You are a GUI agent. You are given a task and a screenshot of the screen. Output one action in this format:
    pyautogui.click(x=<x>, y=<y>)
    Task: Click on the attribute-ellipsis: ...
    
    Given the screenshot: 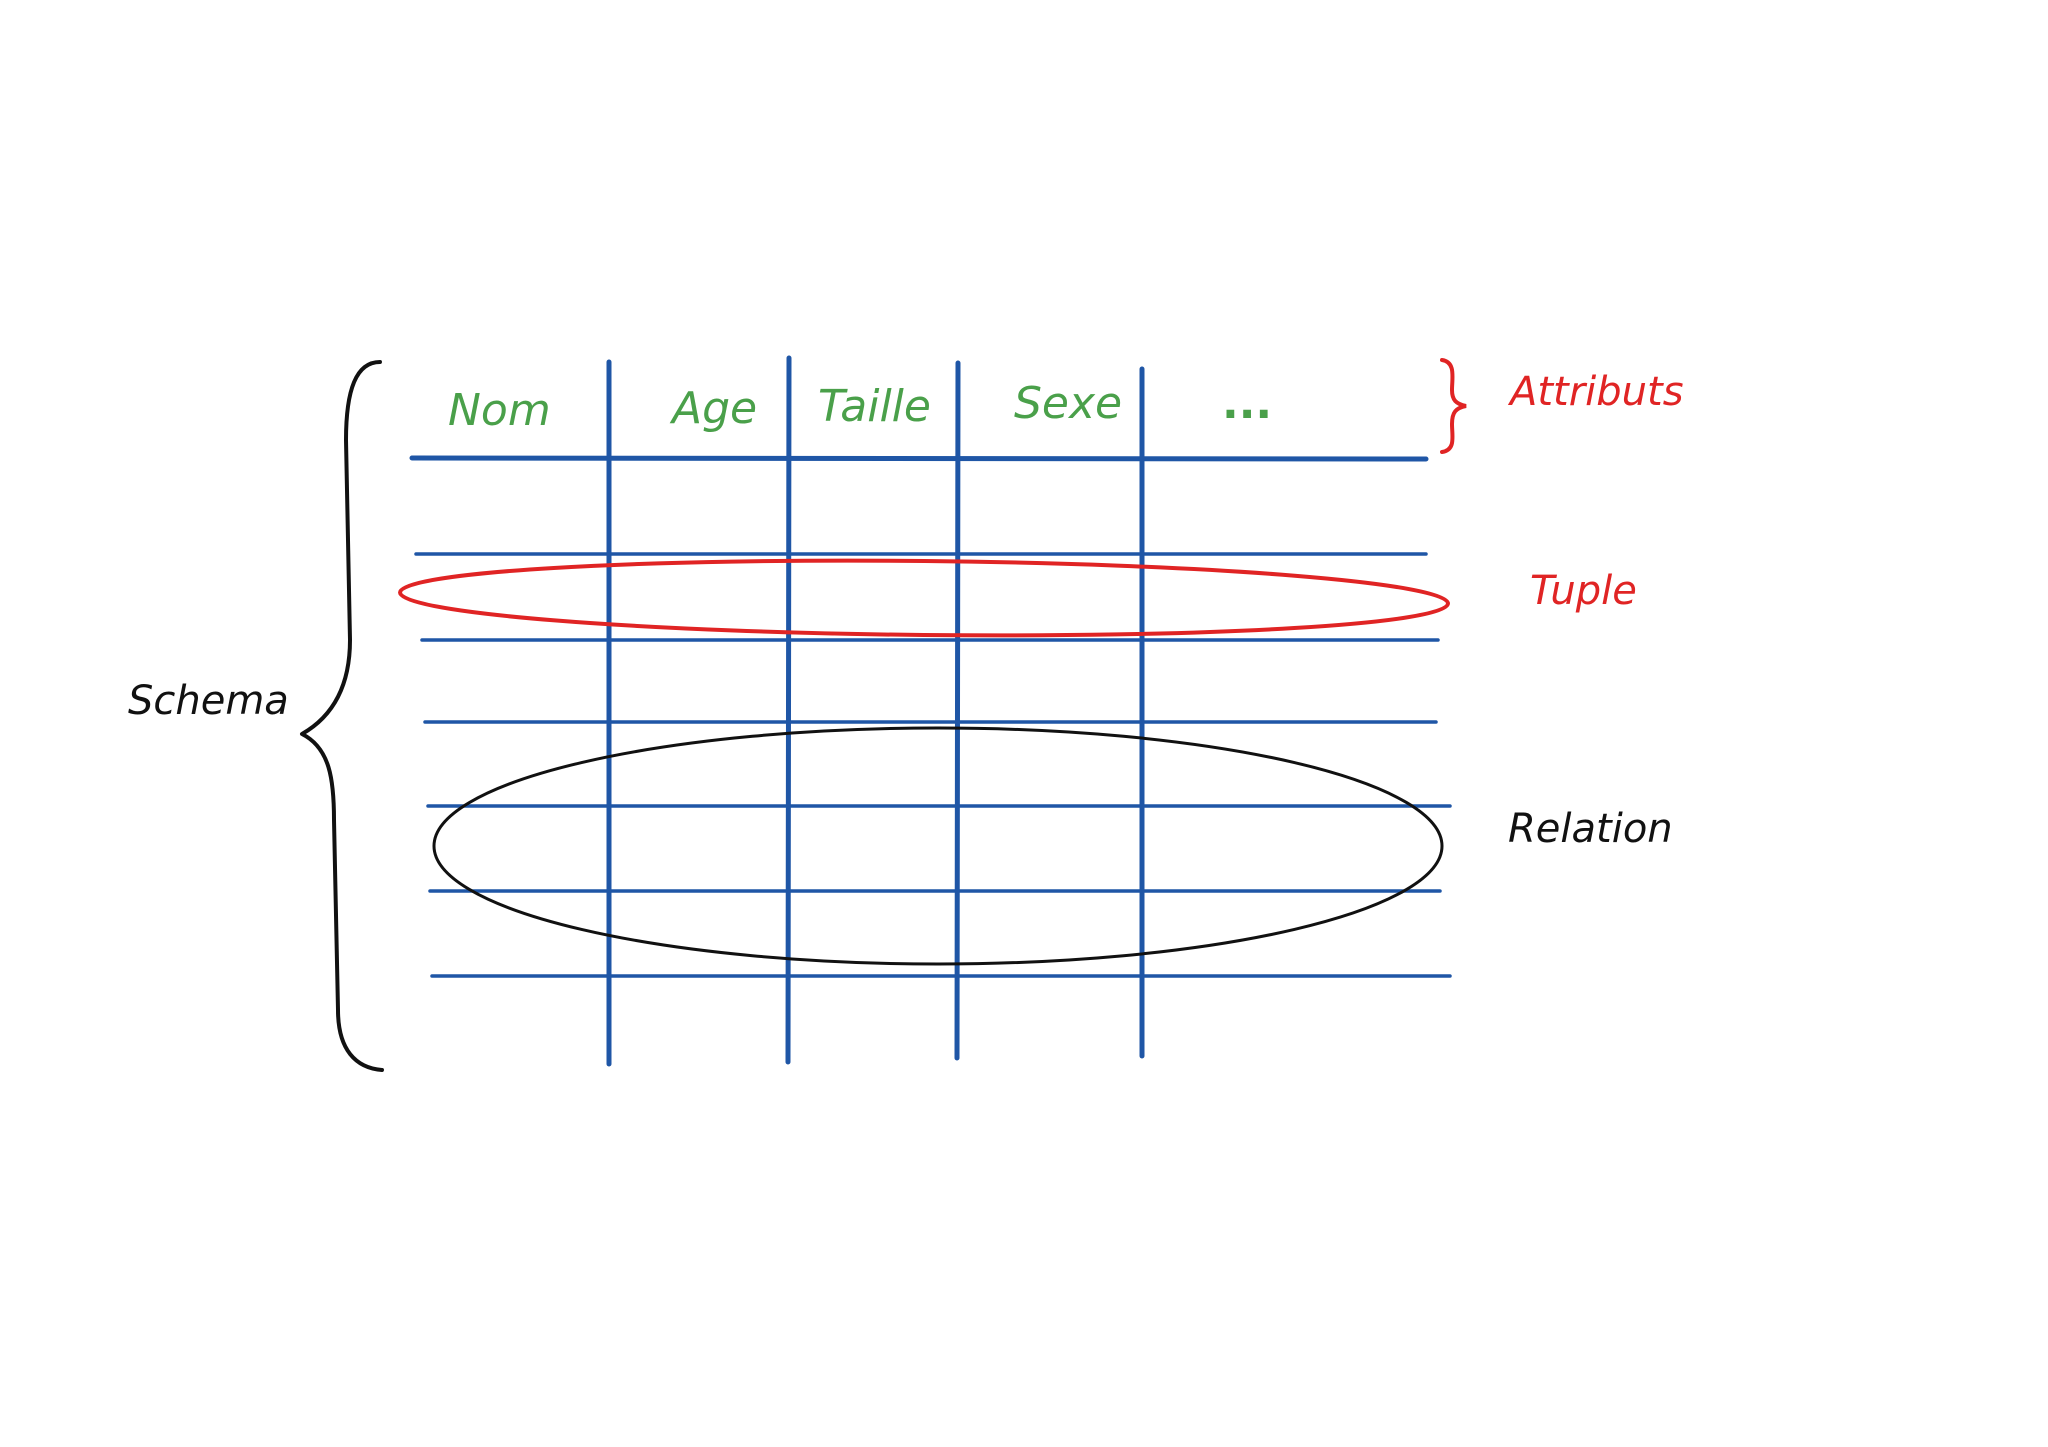 What is the action you would take?
    pyautogui.click(x=1247, y=403)
    